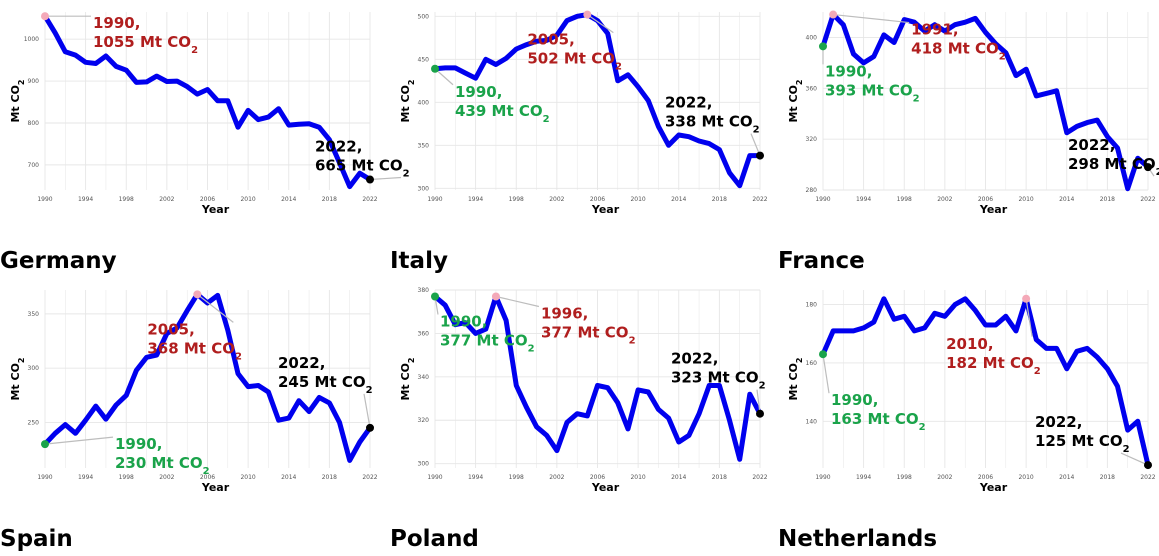  Describe the element at coordinates (424, 290) in the screenshot. I see `y-tick-label: 380` at that location.